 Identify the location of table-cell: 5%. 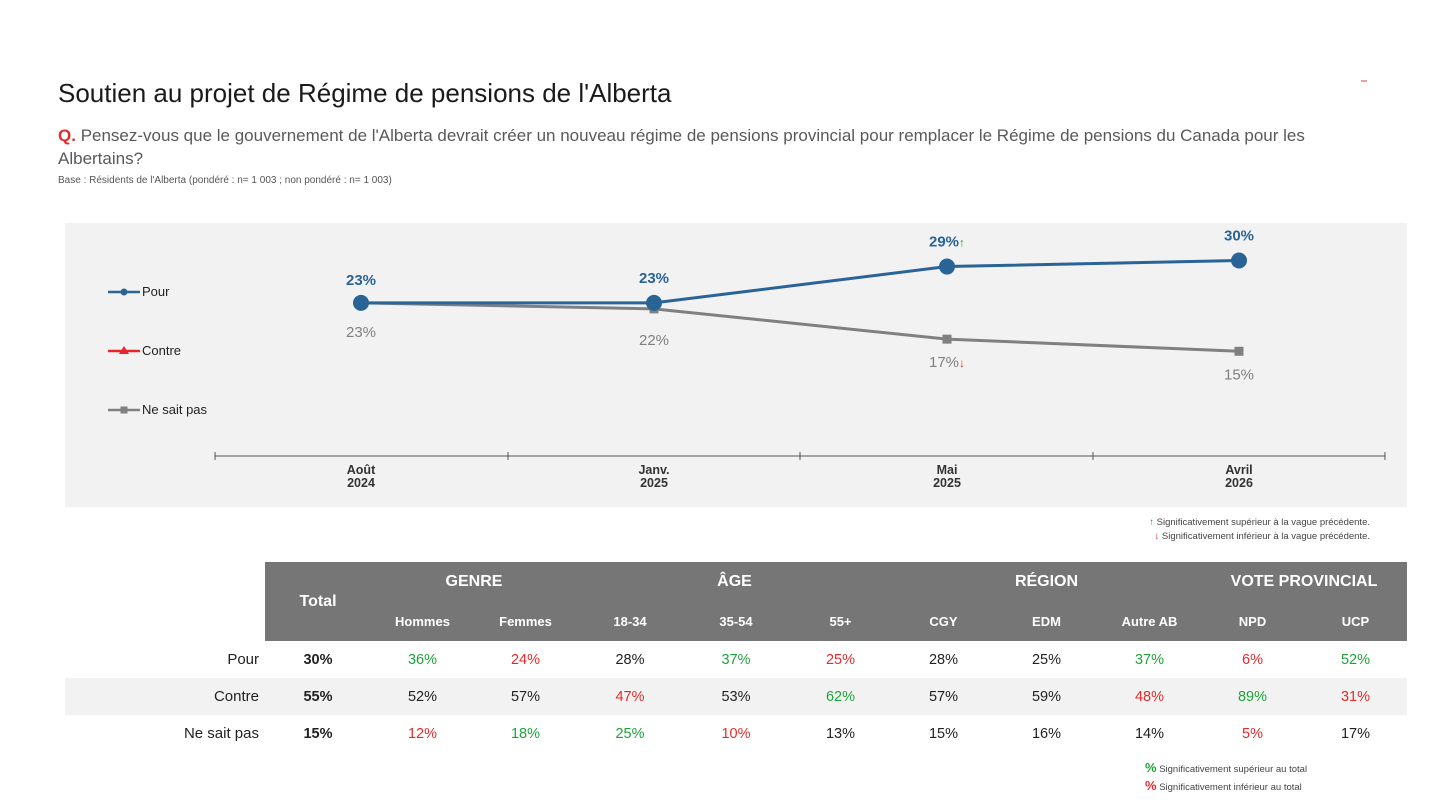
(1252, 733).